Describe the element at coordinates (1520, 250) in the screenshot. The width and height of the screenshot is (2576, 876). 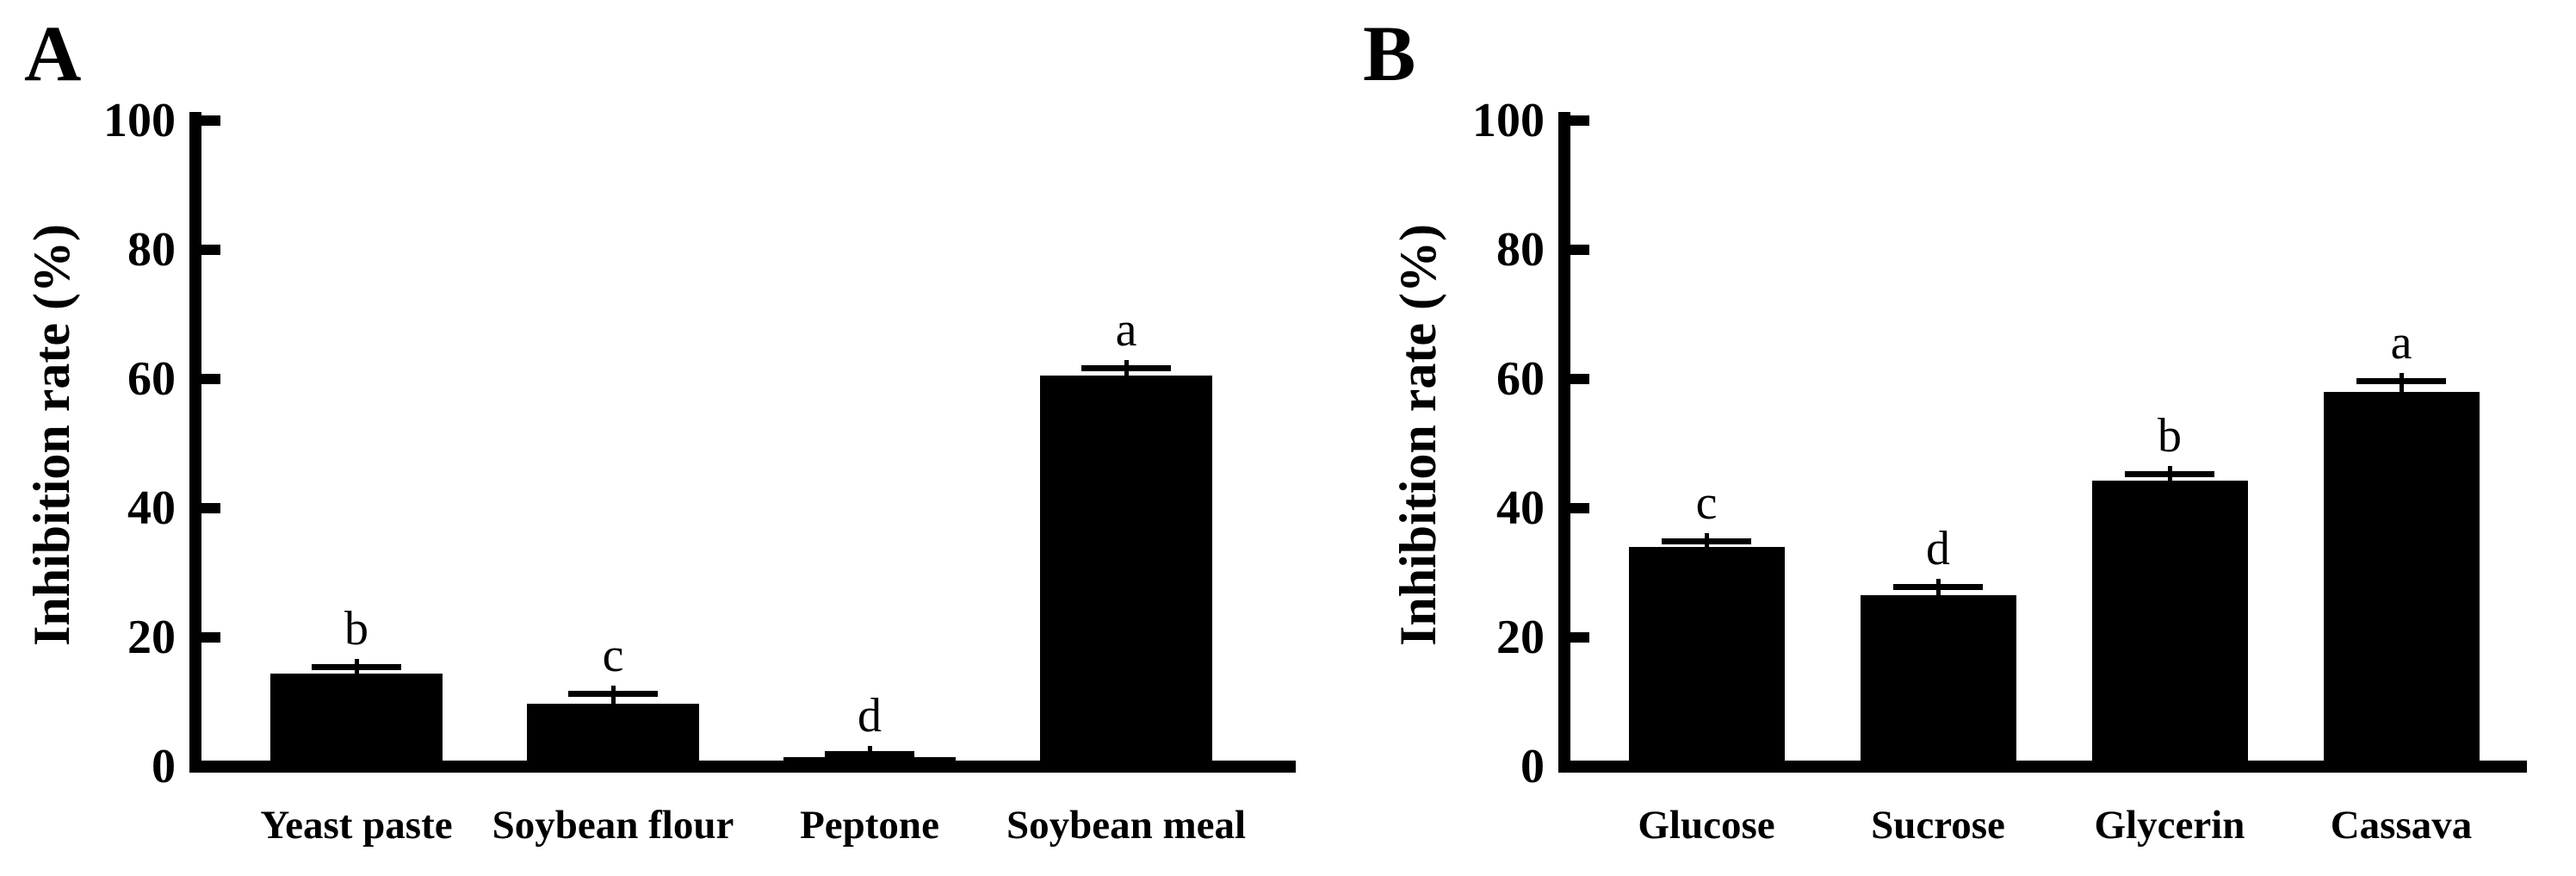
I see `panel-b-y-tick-label: 80` at that location.